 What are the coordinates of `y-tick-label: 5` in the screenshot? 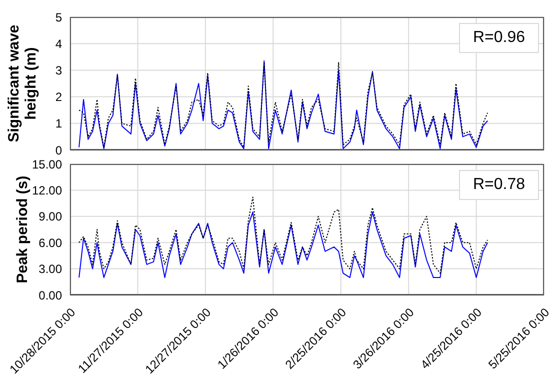 It's located at (58, 17).